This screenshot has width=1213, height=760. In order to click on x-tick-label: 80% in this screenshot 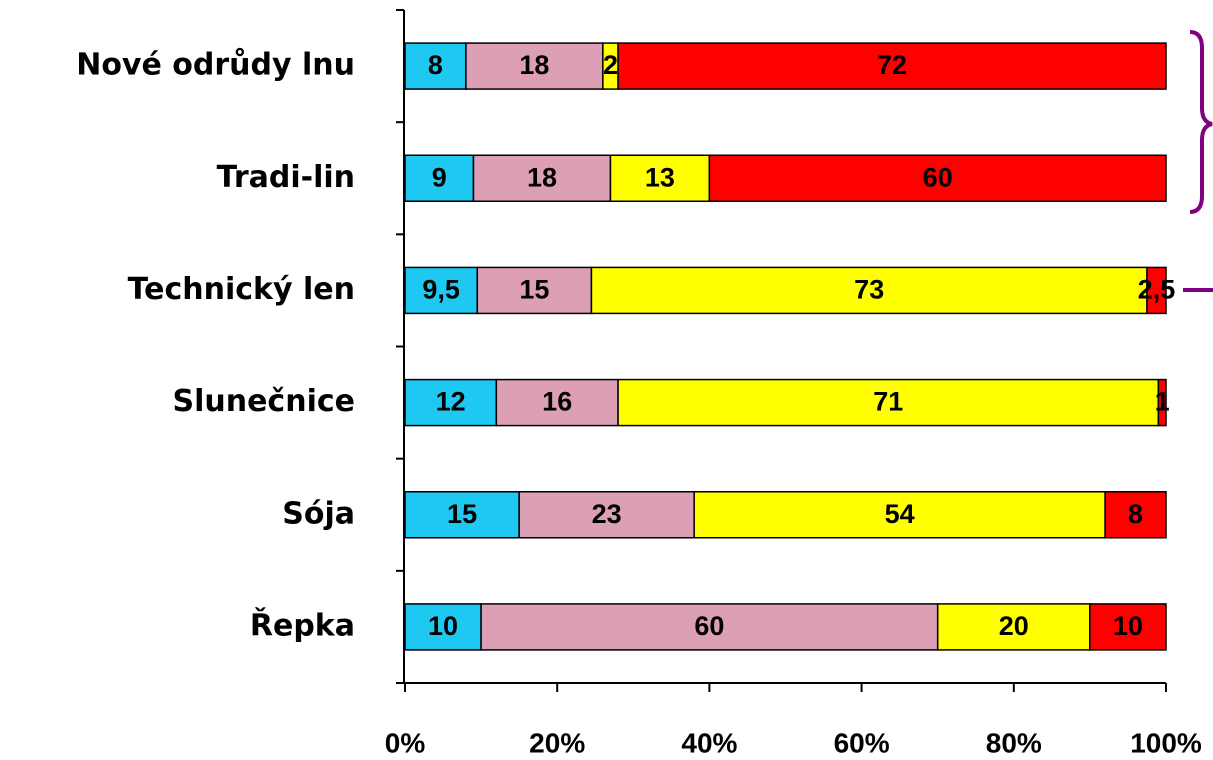, I will do `click(1014, 742)`.